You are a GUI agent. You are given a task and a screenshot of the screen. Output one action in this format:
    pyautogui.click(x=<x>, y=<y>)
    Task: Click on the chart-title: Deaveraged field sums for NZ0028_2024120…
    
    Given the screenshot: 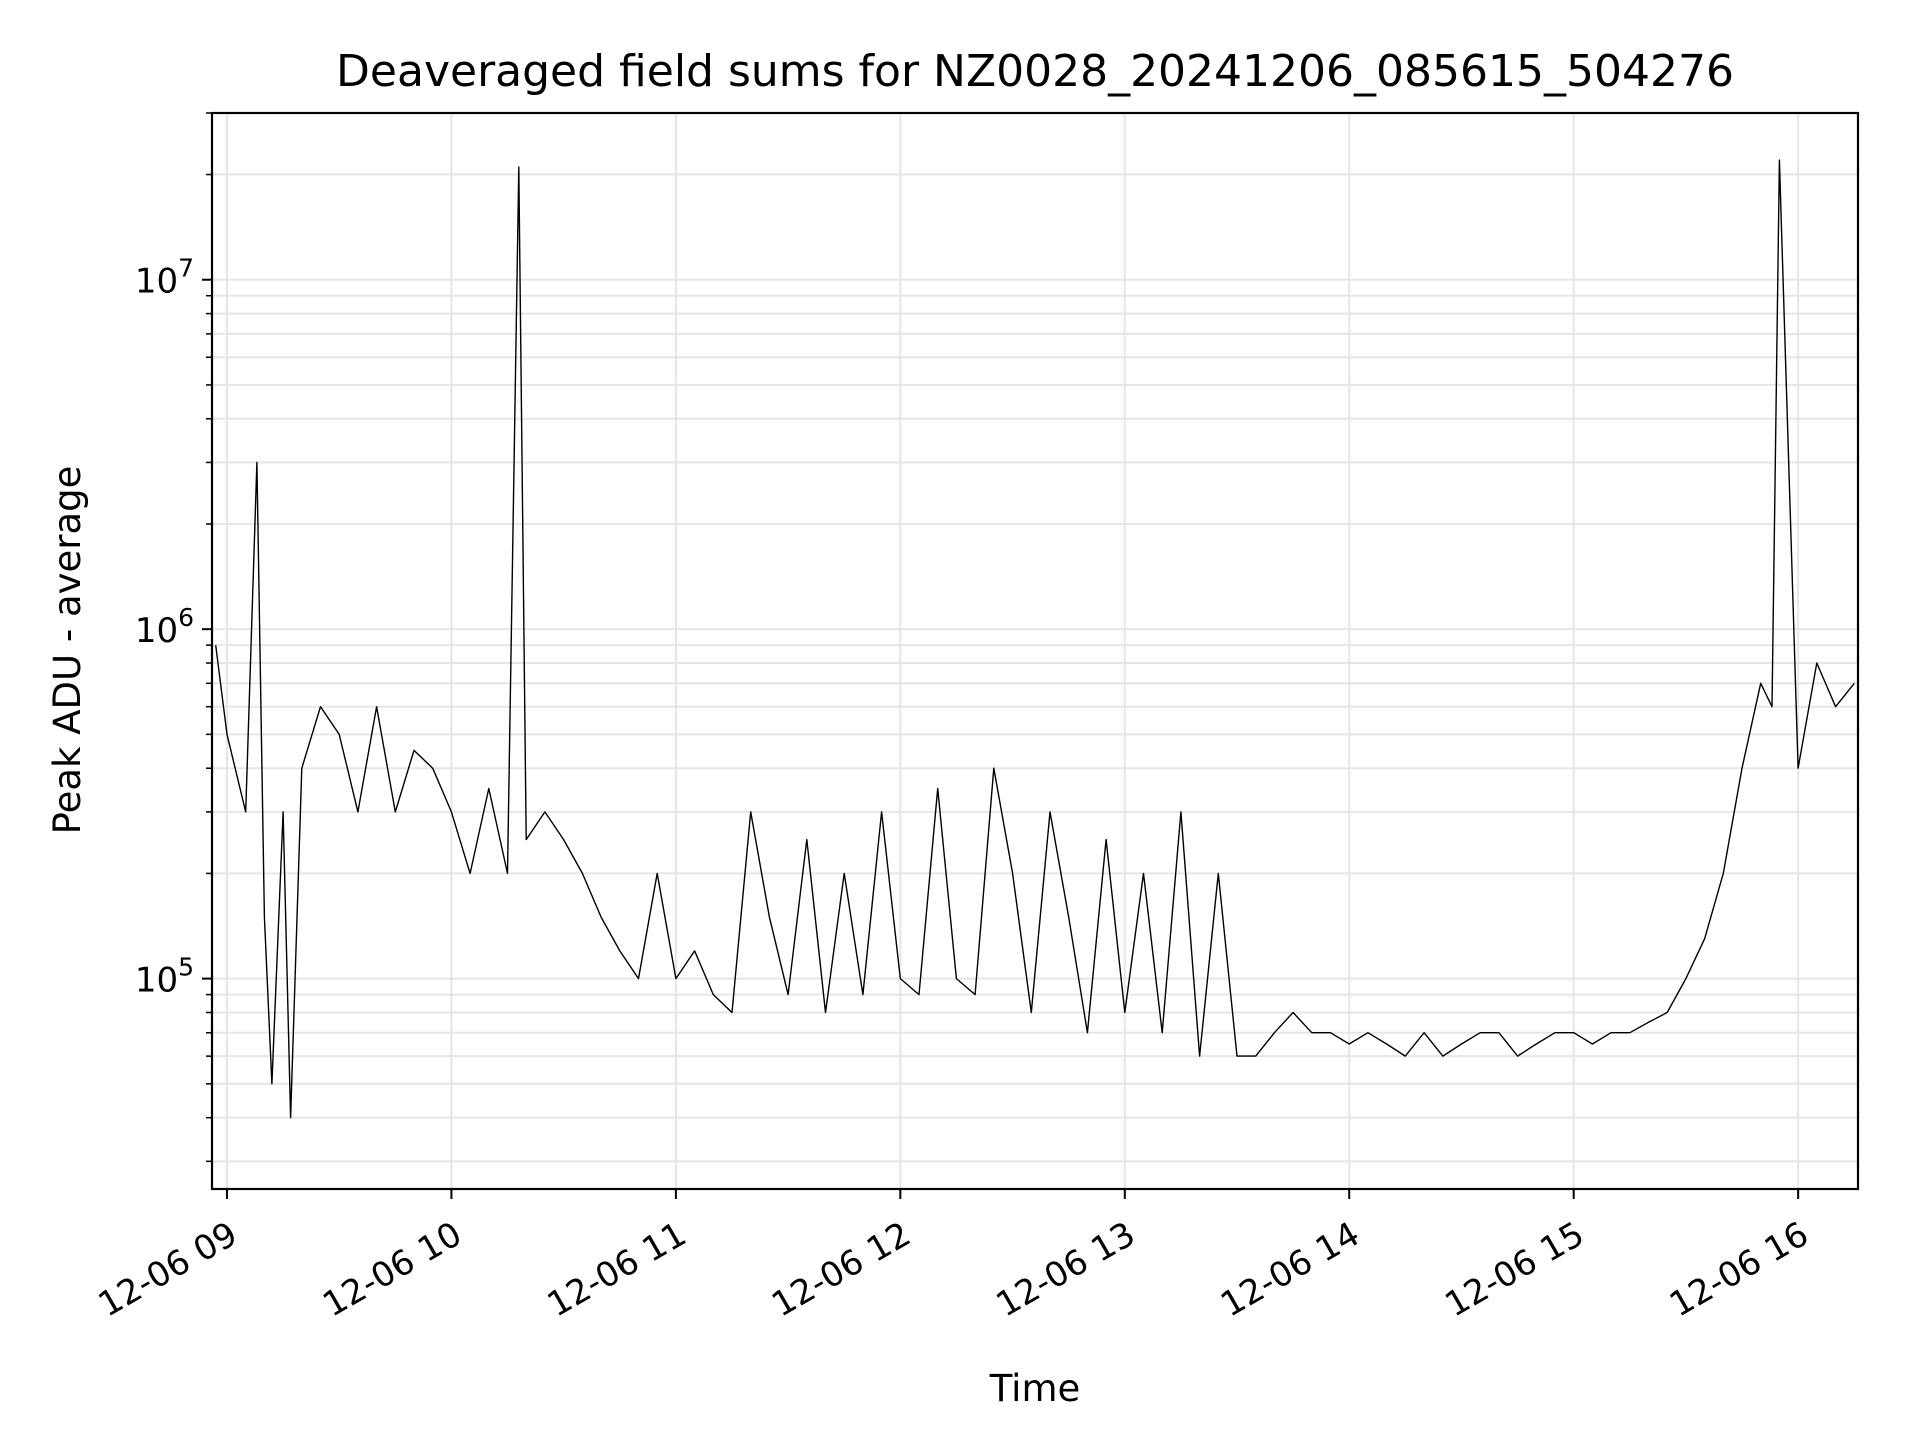 What is the action you would take?
    pyautogui.click(x=1035, y=71)
    